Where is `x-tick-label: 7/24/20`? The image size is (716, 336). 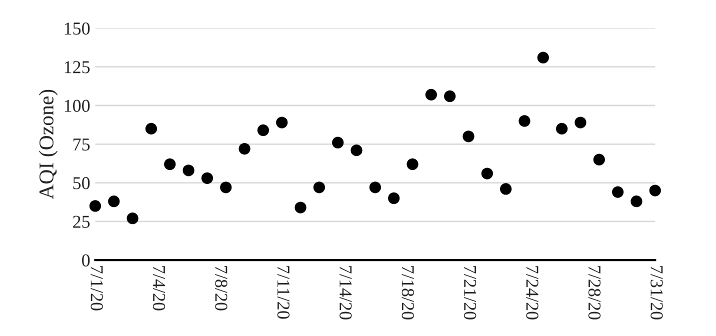 x-tick-label: 7/24/20 is located at coordinates (532, 293).